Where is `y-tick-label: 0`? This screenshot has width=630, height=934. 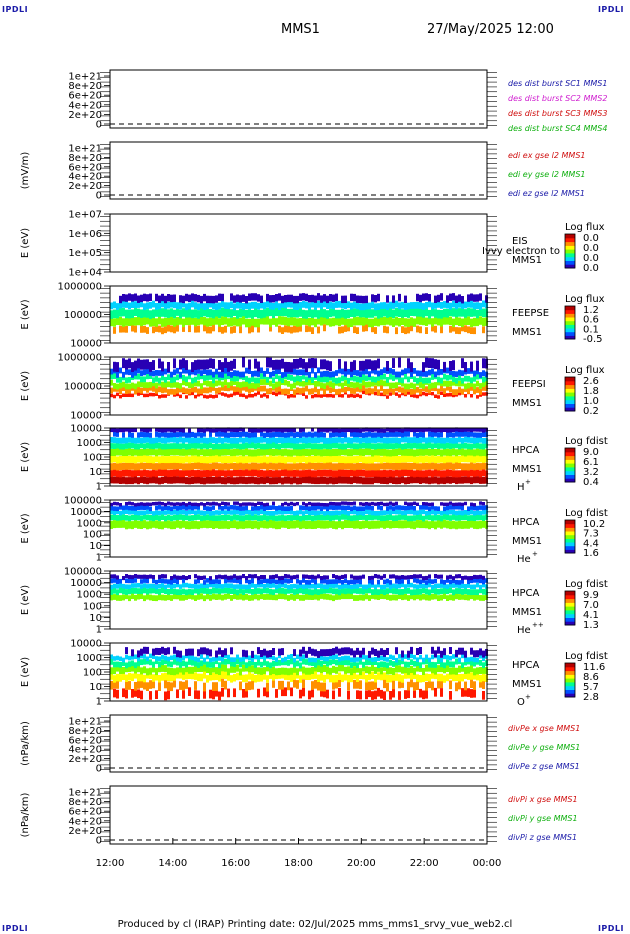
y-tick-label: 0 is located at coordinates (99, 196).